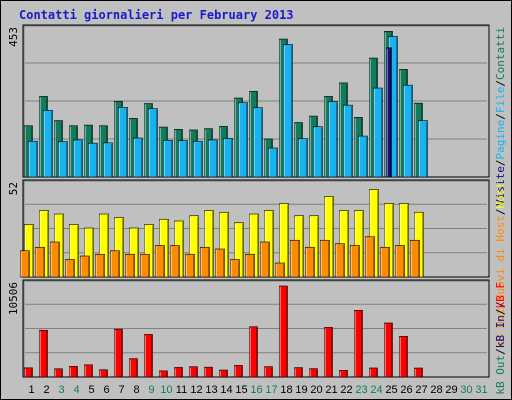  I want to click on y-max-label: 10506, so click(13, 298).